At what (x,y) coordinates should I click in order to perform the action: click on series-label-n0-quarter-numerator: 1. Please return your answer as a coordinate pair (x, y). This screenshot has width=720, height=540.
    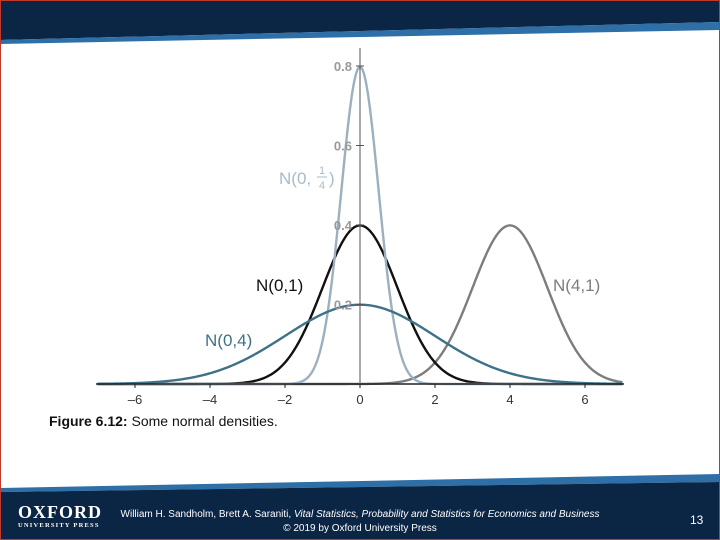
    Looking at the image, I should click on (322, 171).